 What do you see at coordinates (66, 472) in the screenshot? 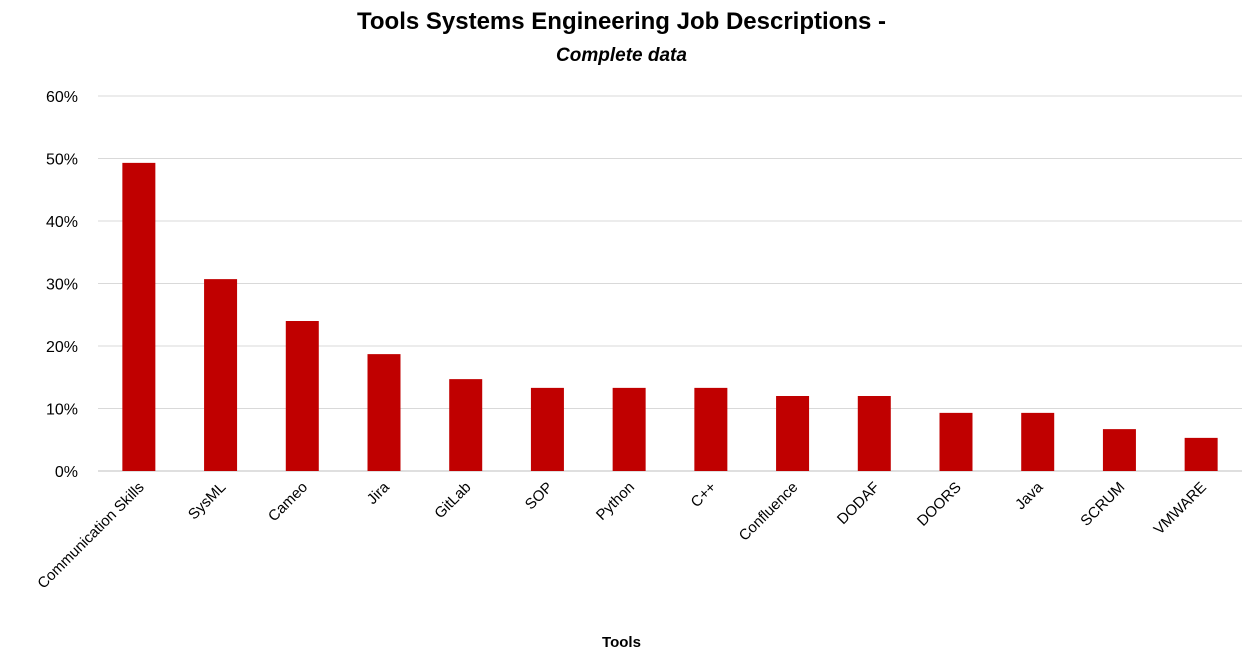
I see `y-tick-label: 0%` at bounding box center [66, 472].